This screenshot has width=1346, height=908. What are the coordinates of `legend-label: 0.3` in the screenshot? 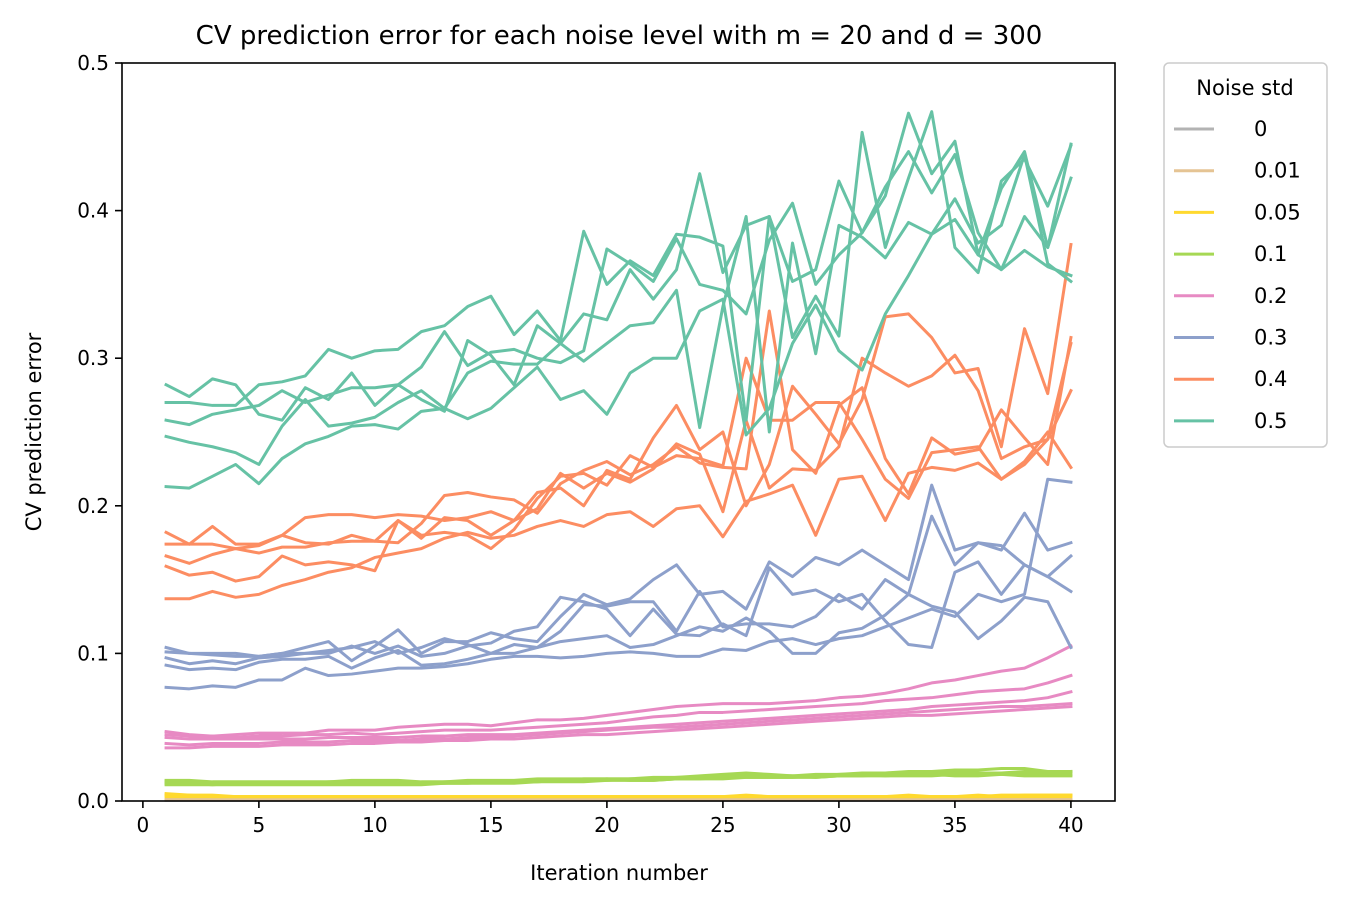 It's located at (1270, 338).